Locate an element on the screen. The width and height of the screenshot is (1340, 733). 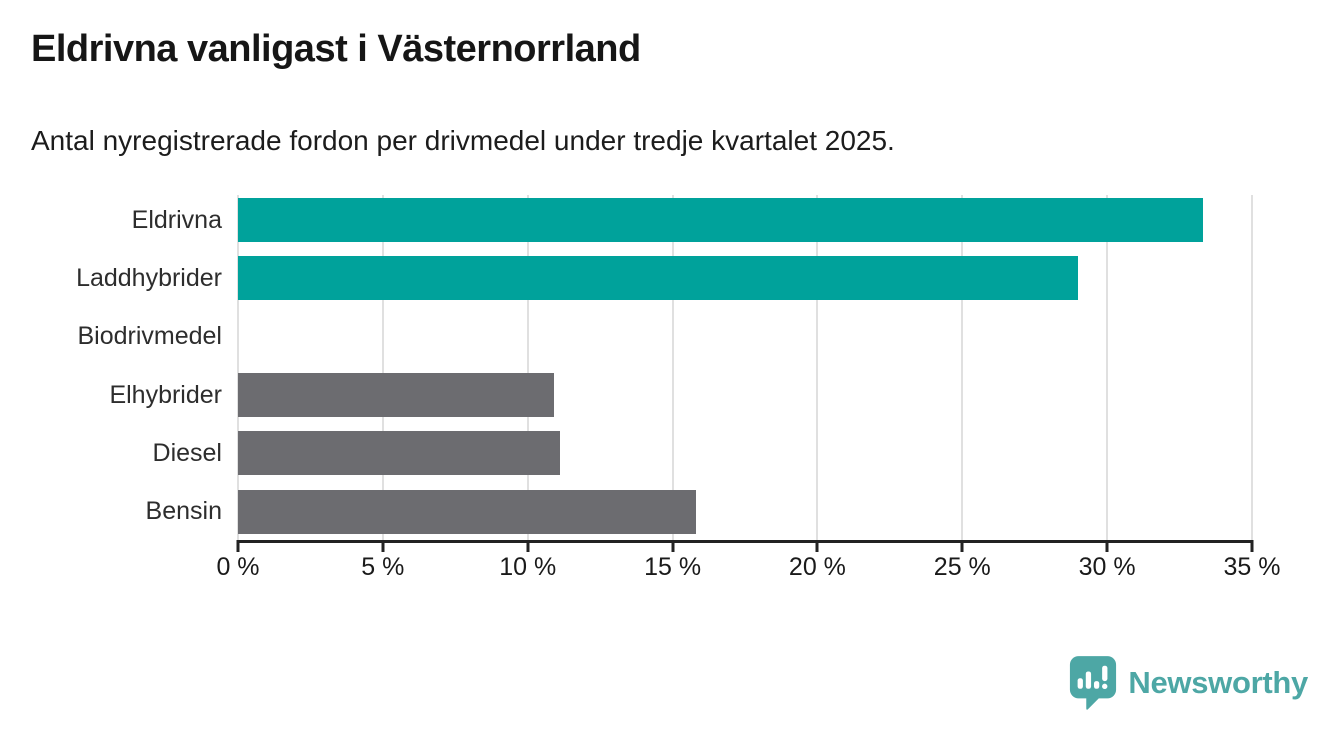
chart-bar-elhybrider is located at coordinates (396, 395).